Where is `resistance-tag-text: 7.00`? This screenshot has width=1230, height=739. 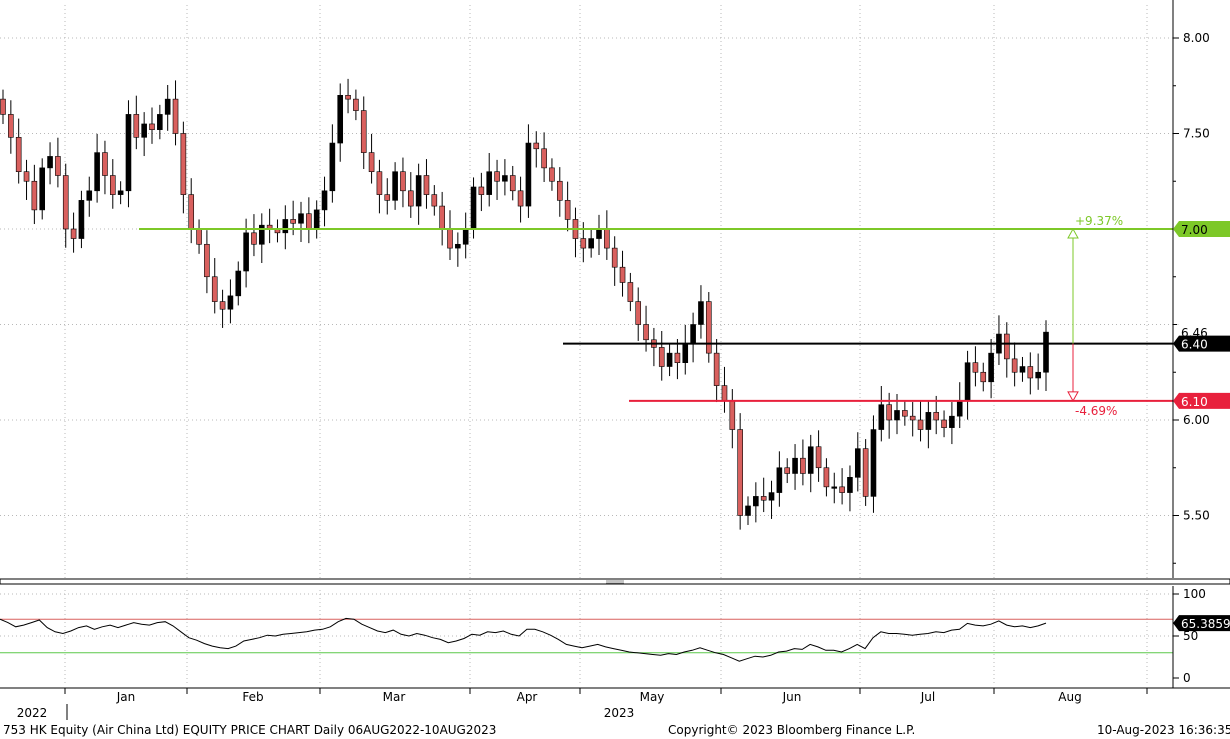 resistance-tag-text: 7.00 is located at coordinates (1194, 230).